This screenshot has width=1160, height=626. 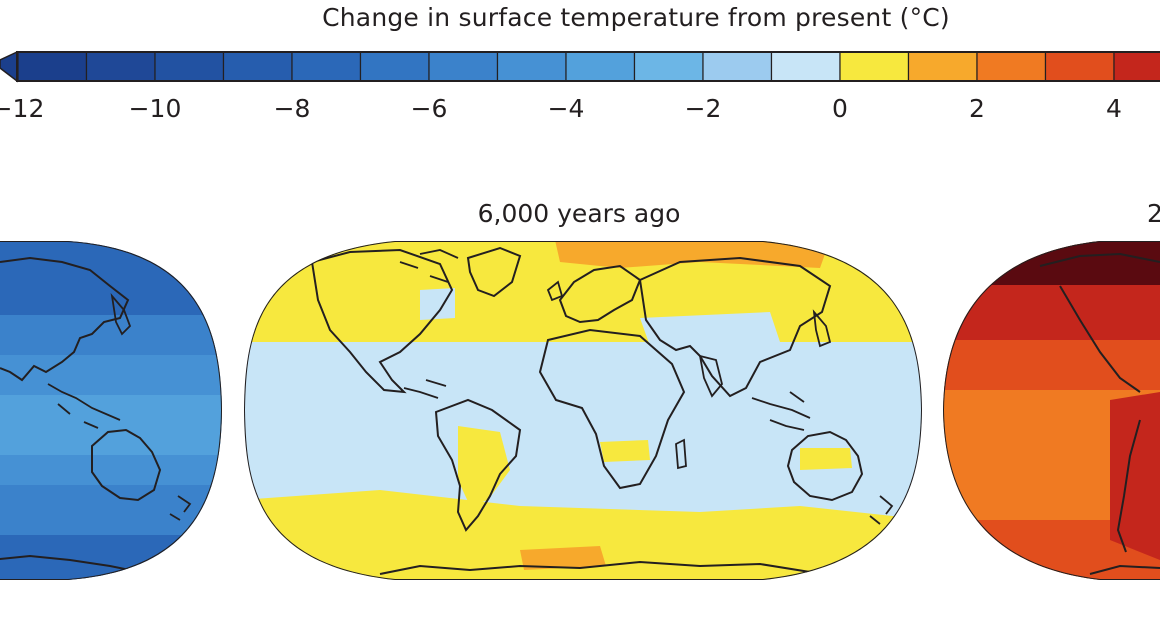 I want to click on map-center-fill-sahara-cool, so click(x=611, y=382).